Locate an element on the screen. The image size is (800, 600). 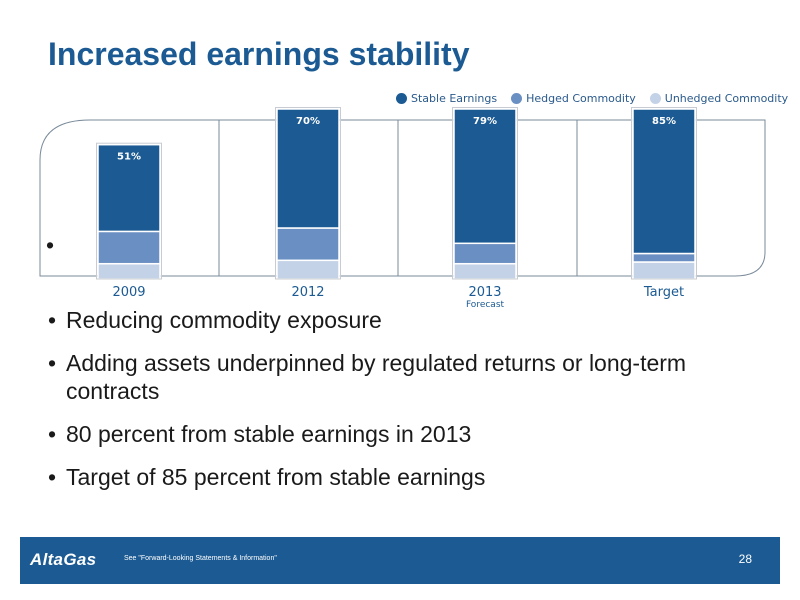
legend-item-hedged: Hedged Commodity is located at coordinates (573, 98).